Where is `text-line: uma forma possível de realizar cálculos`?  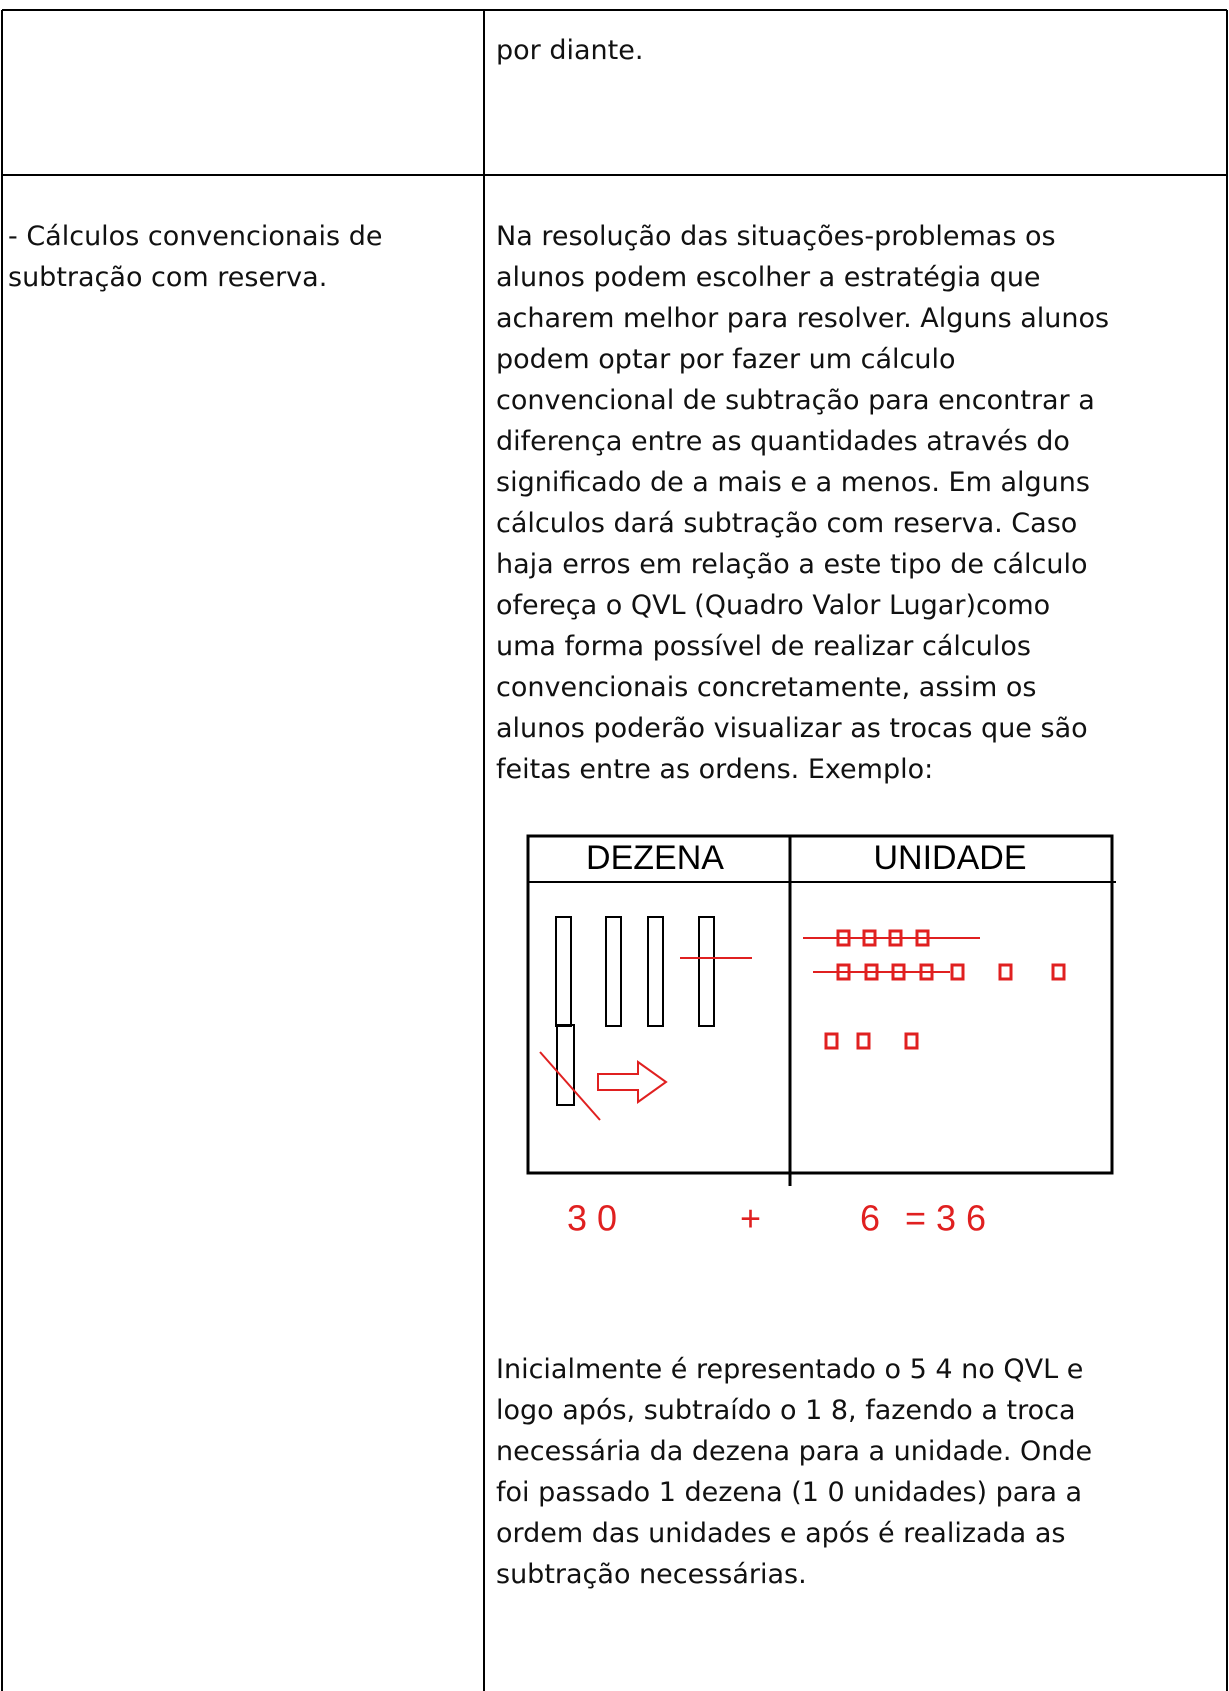
text-line: uma forma possível de realizar cálculos is located at coordinates (763, 646).